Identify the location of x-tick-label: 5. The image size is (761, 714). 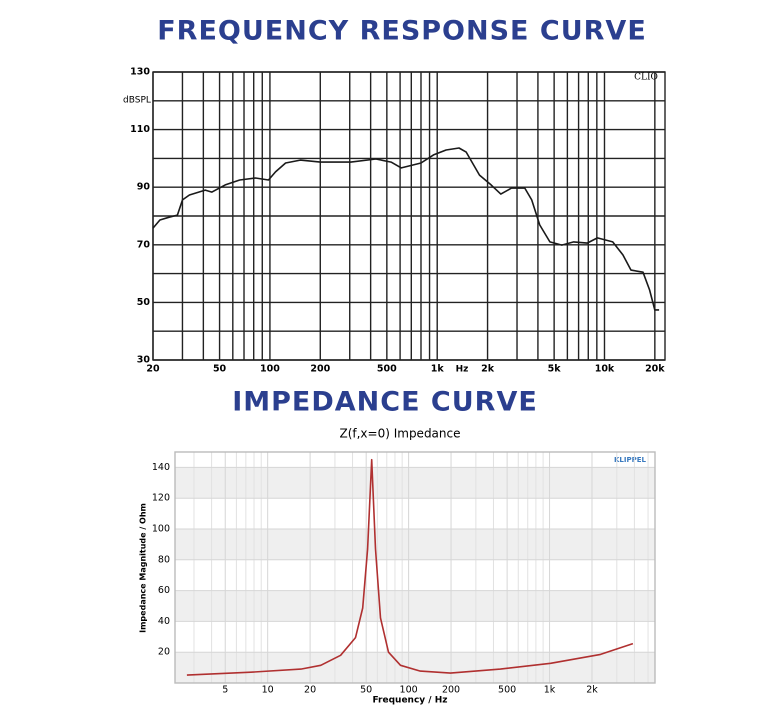
(225, 690).